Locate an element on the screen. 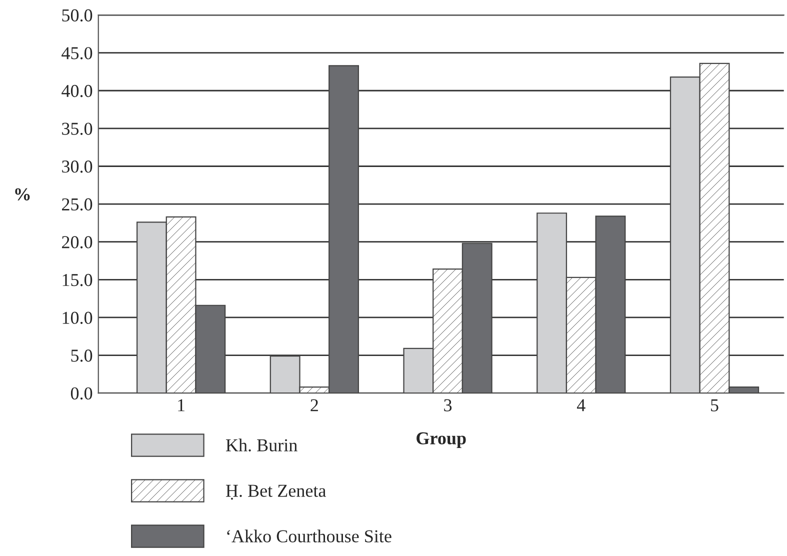 Image resolution: width=787 pixels, height=556 pixels. x-tick-label: 4 is located at coordinates (581, 405).